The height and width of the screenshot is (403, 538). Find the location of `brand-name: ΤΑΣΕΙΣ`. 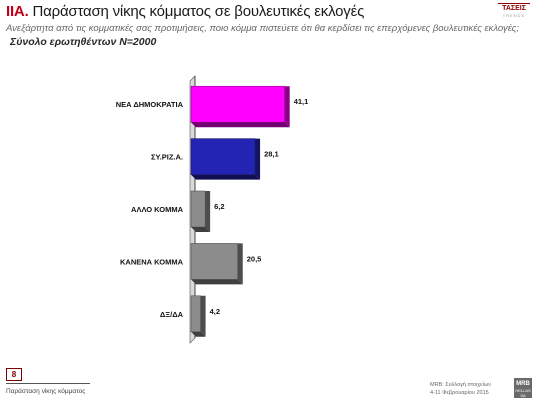

brand-name: ΤΑΣΕΙΣ is located at coordinates (514, 8).